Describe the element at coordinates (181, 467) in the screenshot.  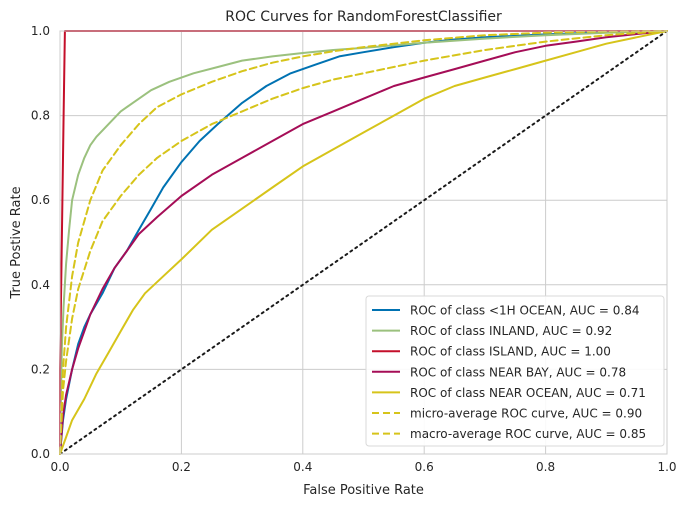
I see `x-tick-label: 0.2` at that location.